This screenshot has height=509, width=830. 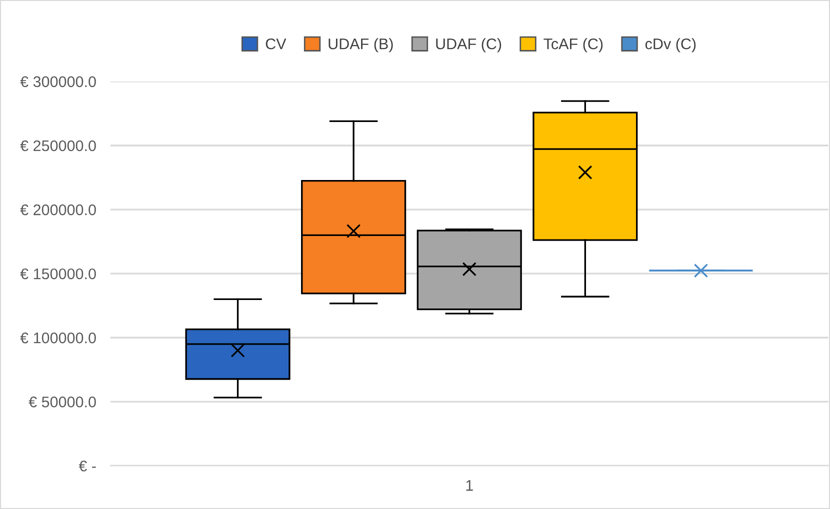 I want to click on legend-label: TcAF (C), so click(x=573, y=45).